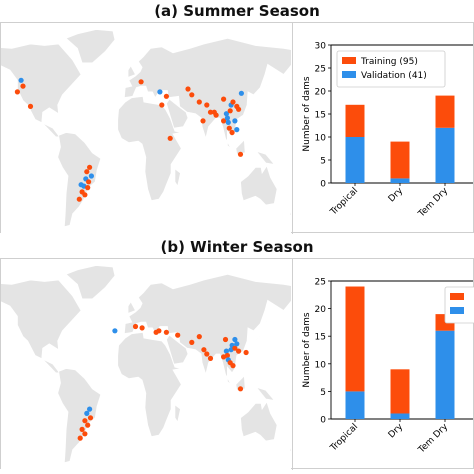  Describe the element at coordinates (321, 47) in the screenshot. I see `y-tick-label-6: 30` at that location.